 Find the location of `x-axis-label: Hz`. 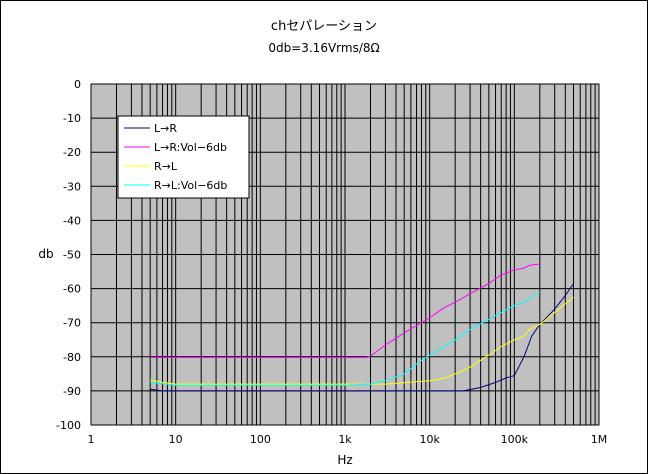

x-axis-label: Hz is located at coordinates (344, 460).